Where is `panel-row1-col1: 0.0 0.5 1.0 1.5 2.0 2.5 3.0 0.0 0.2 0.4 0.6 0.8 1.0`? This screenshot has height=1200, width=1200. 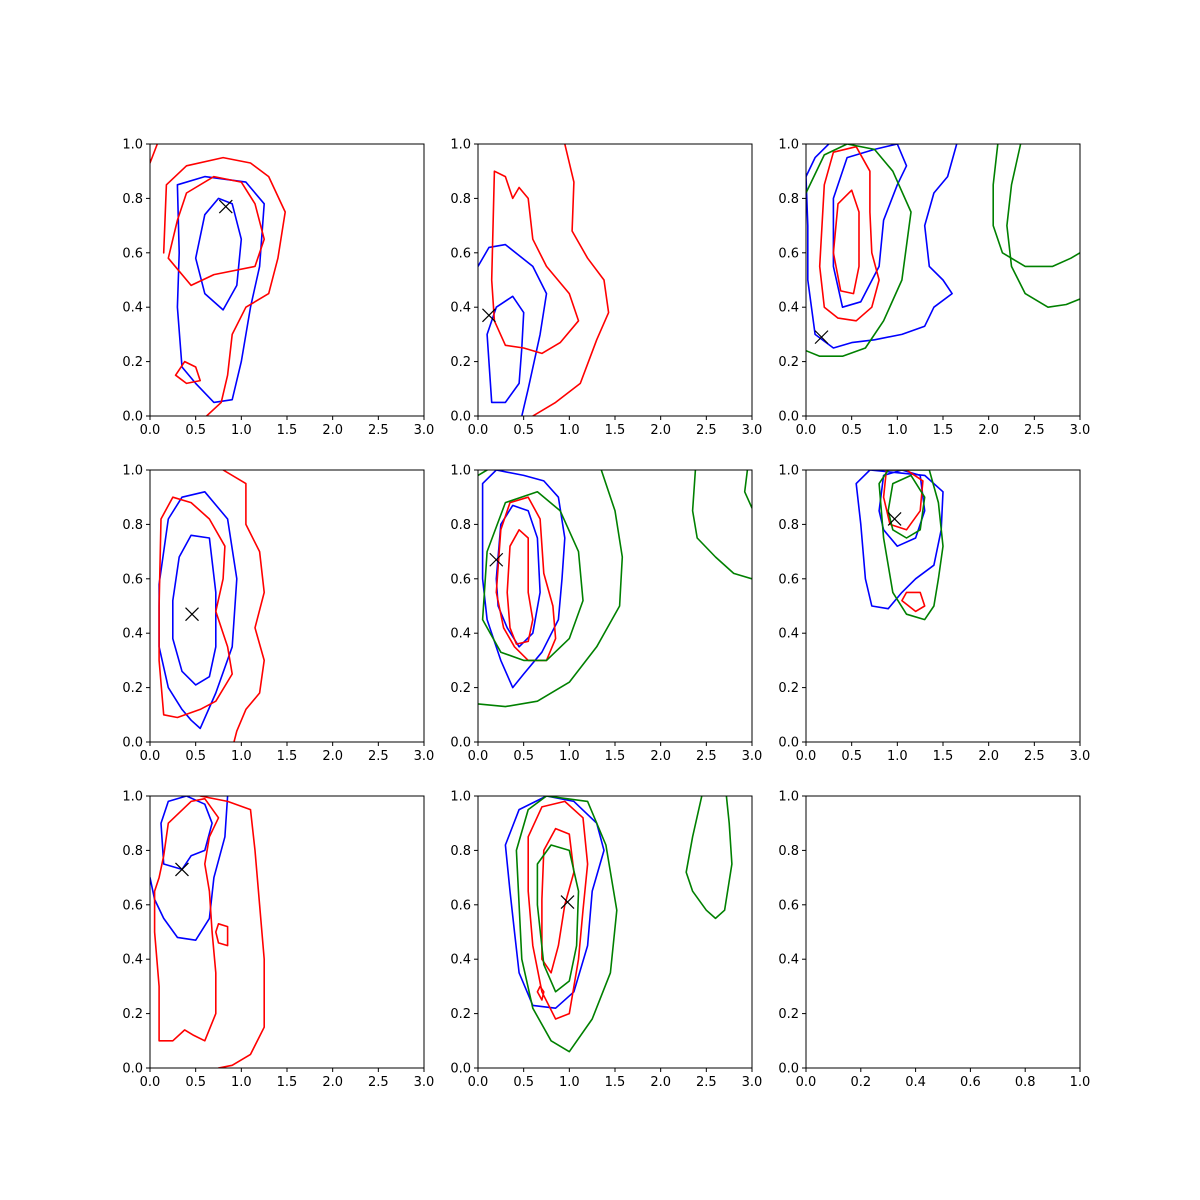 panel-row1-col1: 0.0 0.5 1.0 1.5 2.0 2.5 3.0 0.0 0.2 0.4 0.6 0.8 1.0 is located at coordinates (278, 288).